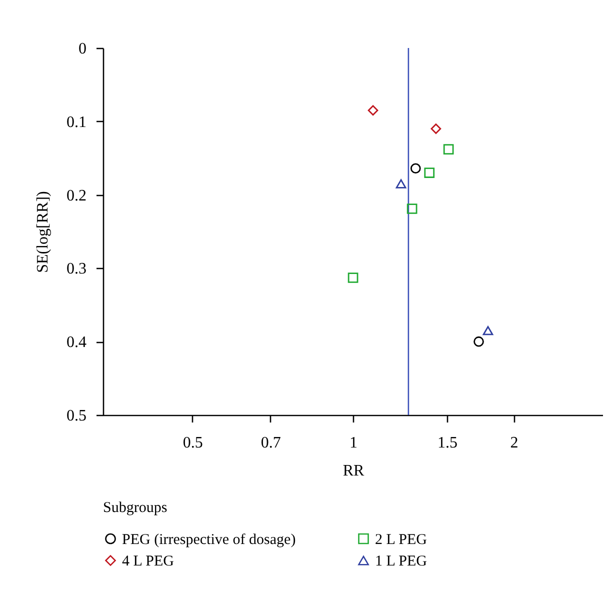 The image size is (612, 593). I want to click on x-axis-title: RR, so click(353, 471).